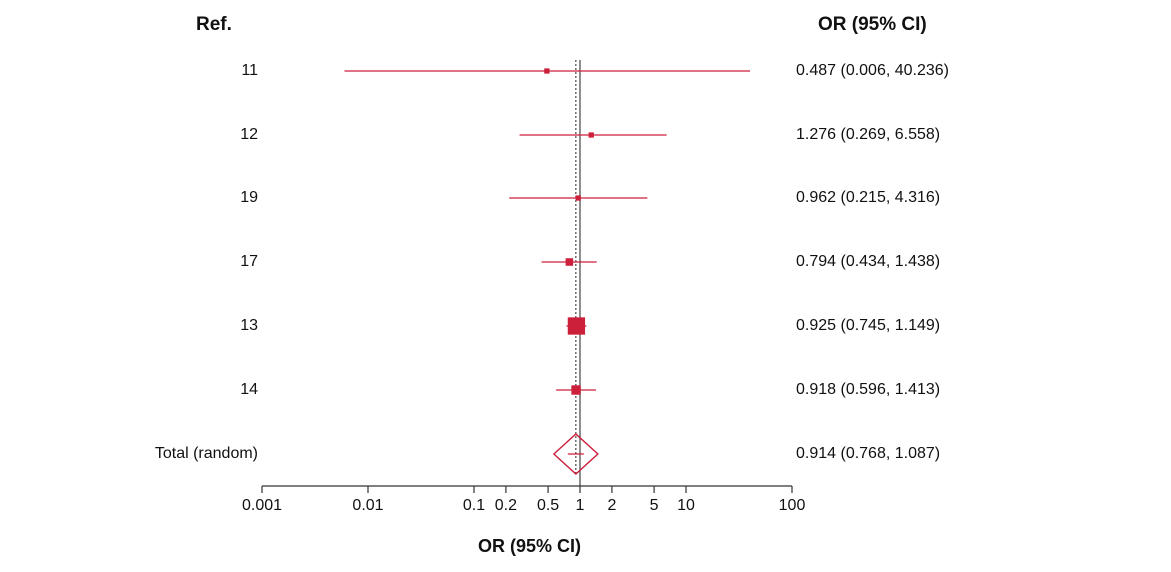  I want to click on pooled-estimate-diamond, so click(575, 454).